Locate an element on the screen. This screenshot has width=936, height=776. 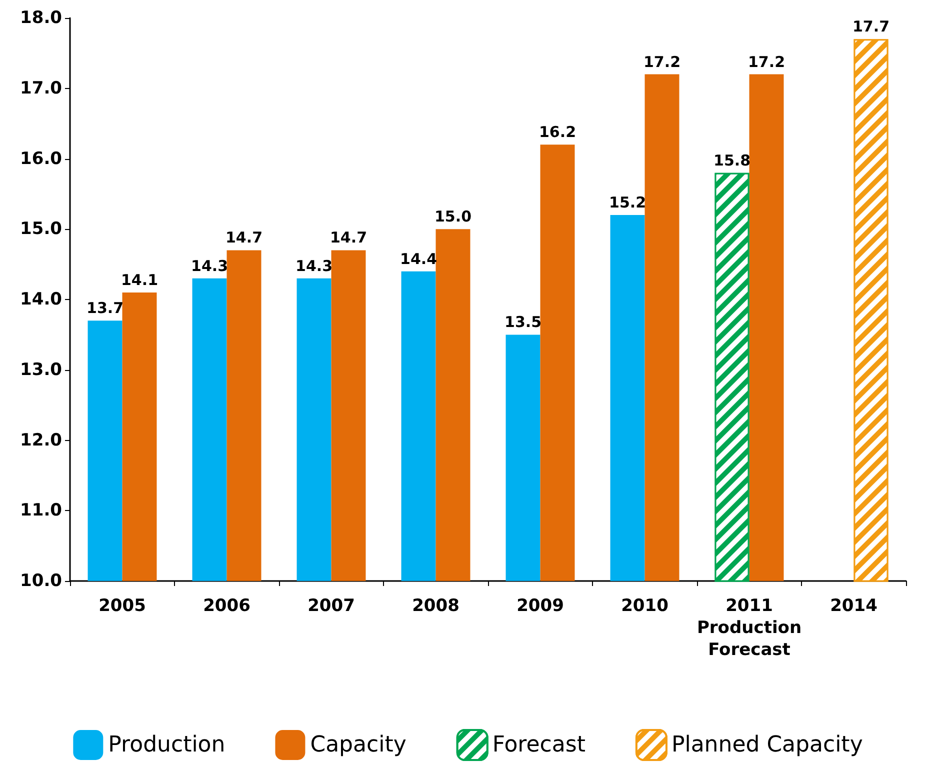
data-label: 13.7 is located at coordinates (105, 308).